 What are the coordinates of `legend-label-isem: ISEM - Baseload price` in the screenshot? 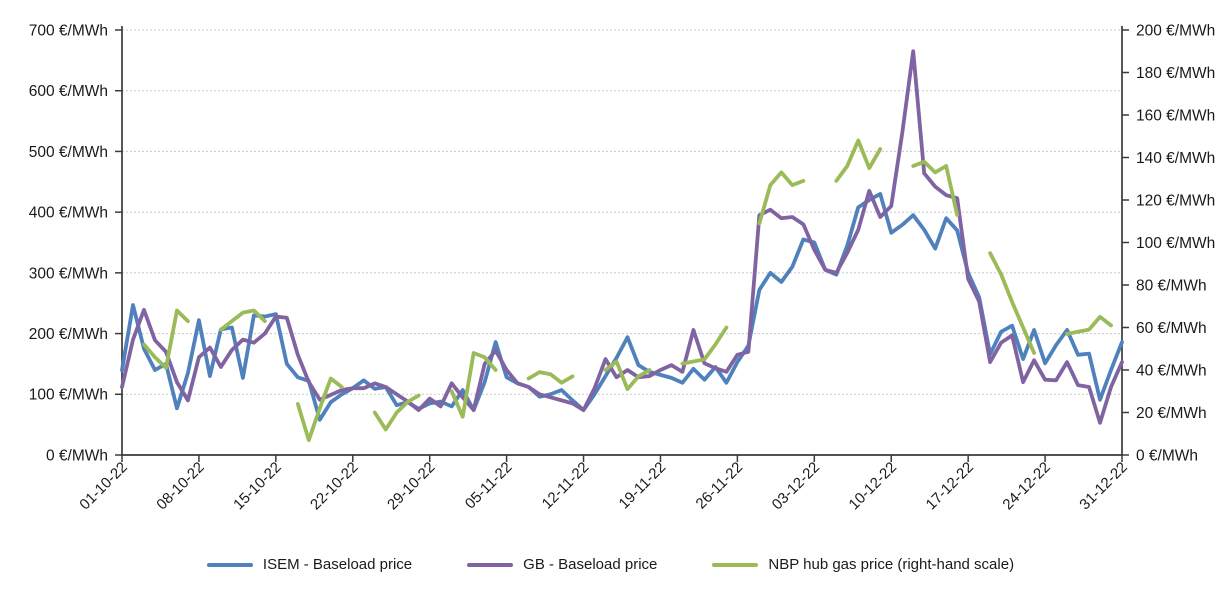 It's located at (337, 564).